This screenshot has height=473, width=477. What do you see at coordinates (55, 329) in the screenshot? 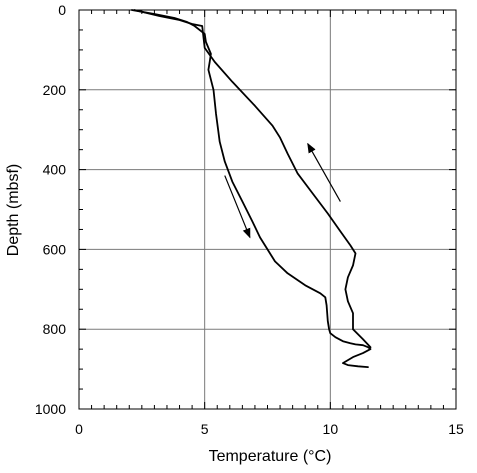
I see `y-tick-label: 800` at bounding box center [55, 329].